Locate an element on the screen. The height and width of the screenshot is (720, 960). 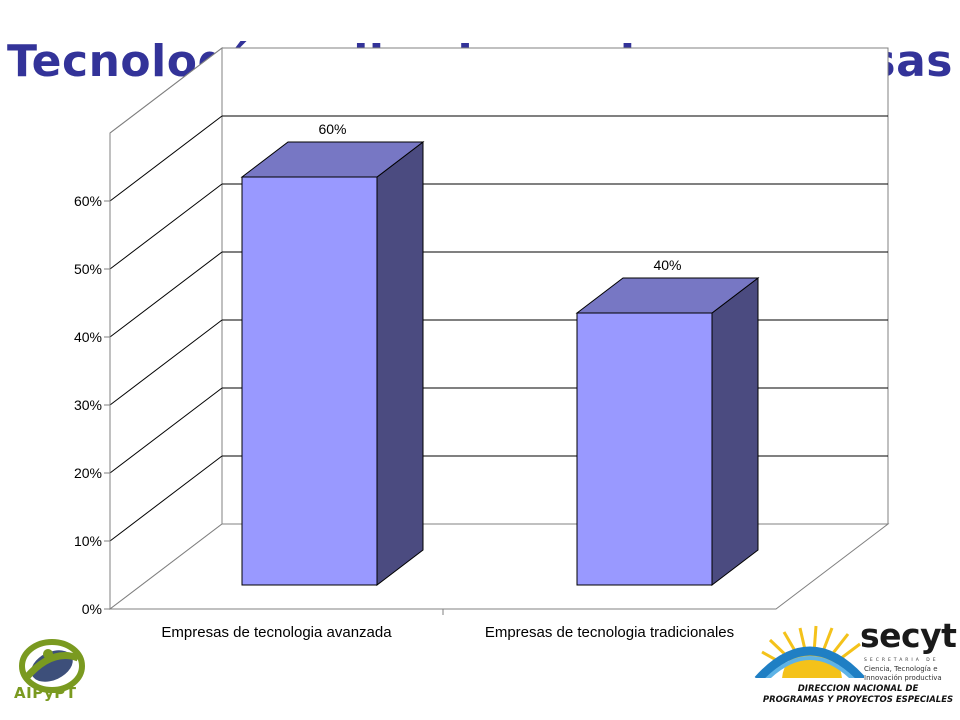
secyt-sub-line-2: Innovación productiva is located at coordinates (903, 678).